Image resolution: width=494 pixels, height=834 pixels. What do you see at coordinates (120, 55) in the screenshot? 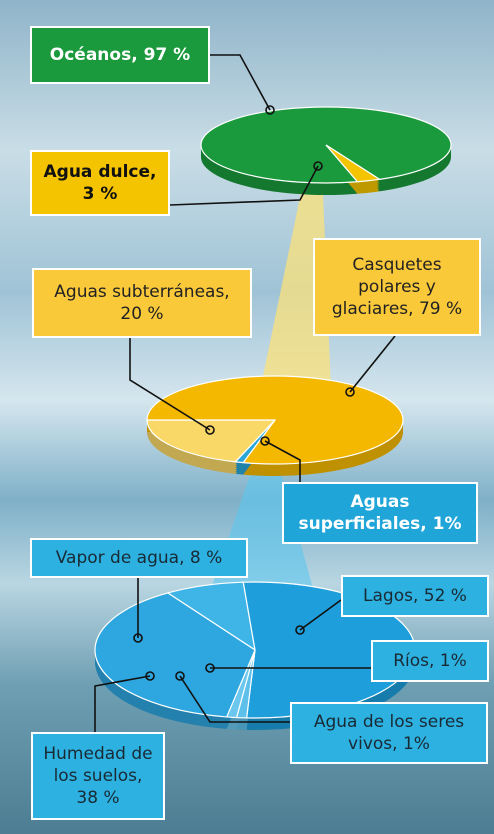
I see `slice-label: Océanos, 97 %` at bounding box center [120, 55].